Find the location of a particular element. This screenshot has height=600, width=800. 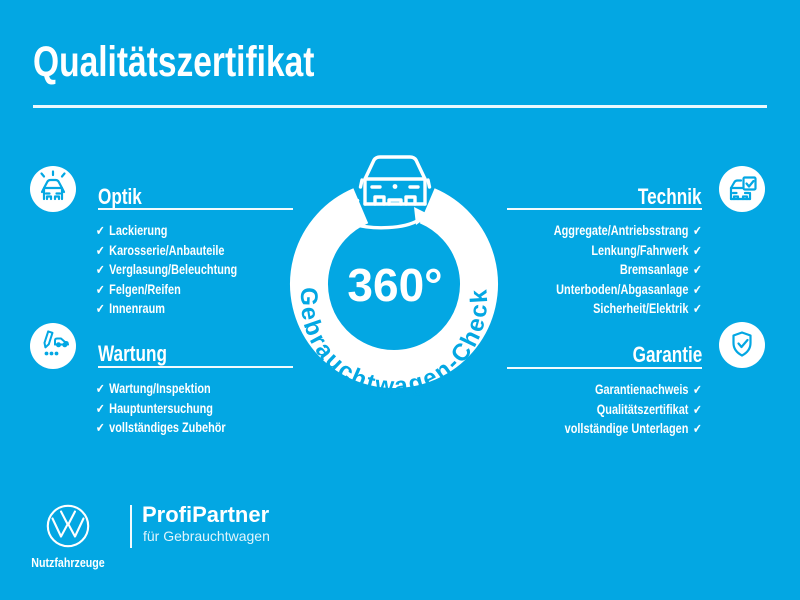

checklist-item-label: Sicherheit/Elektrik is located at coordinates (641, 308).